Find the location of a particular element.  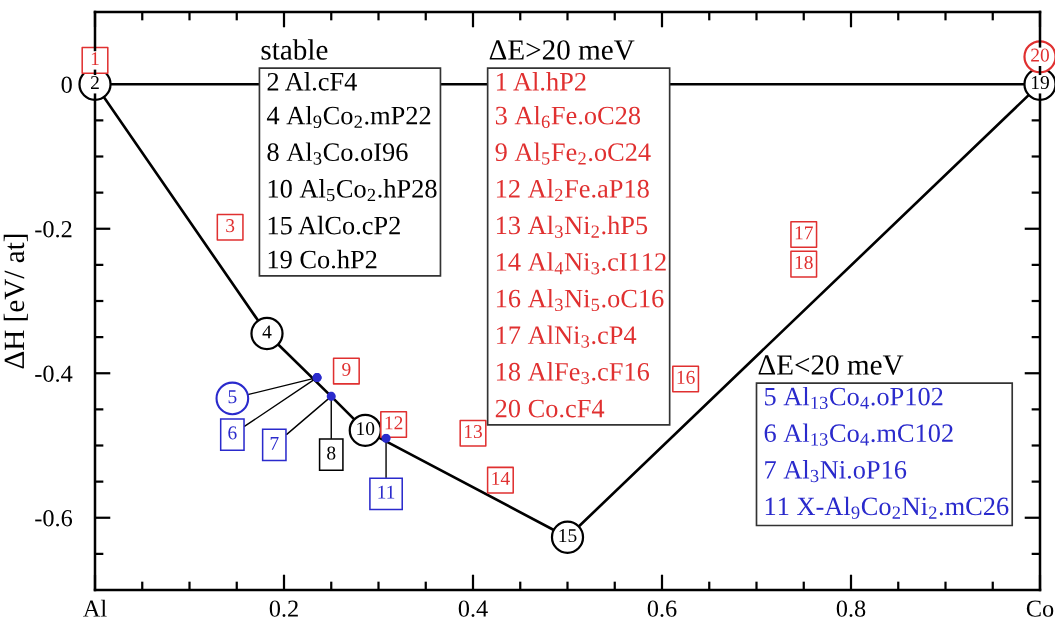

y-tick-label: -0.2 is located at coordinates (53, 229).